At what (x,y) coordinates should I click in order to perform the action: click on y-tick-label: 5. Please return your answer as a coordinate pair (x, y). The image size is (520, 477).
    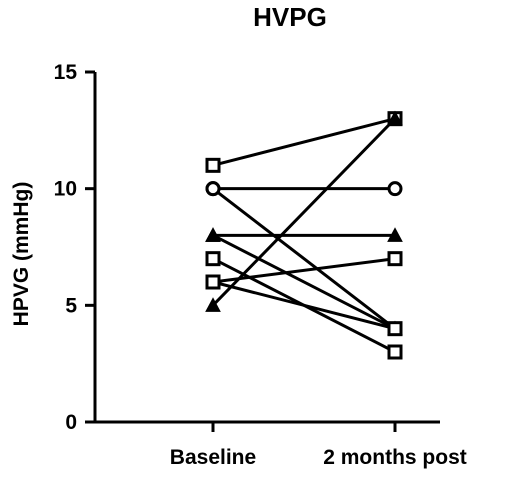
    Looking at the image, I should click on (71, 305).